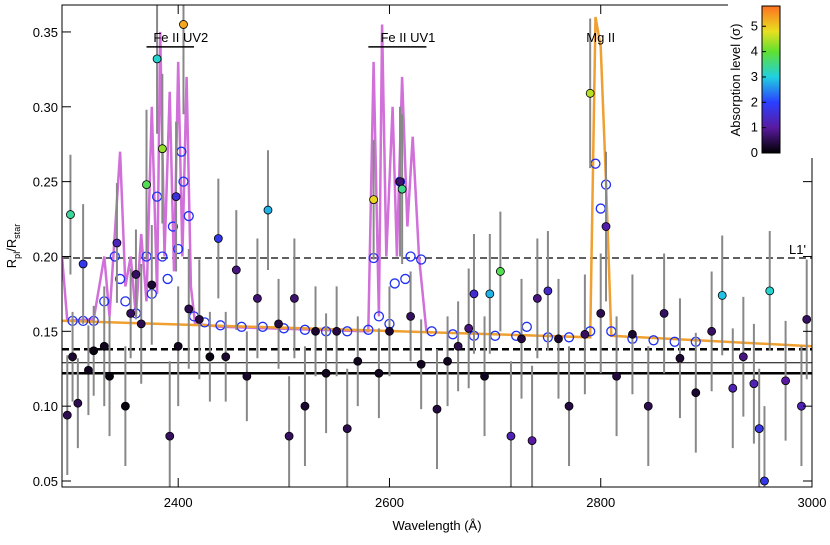  What do you see at coordinates (754, 76) in the screenshot?
I see `colorbar-tick-label: 3` at bounding box center [754, 76].